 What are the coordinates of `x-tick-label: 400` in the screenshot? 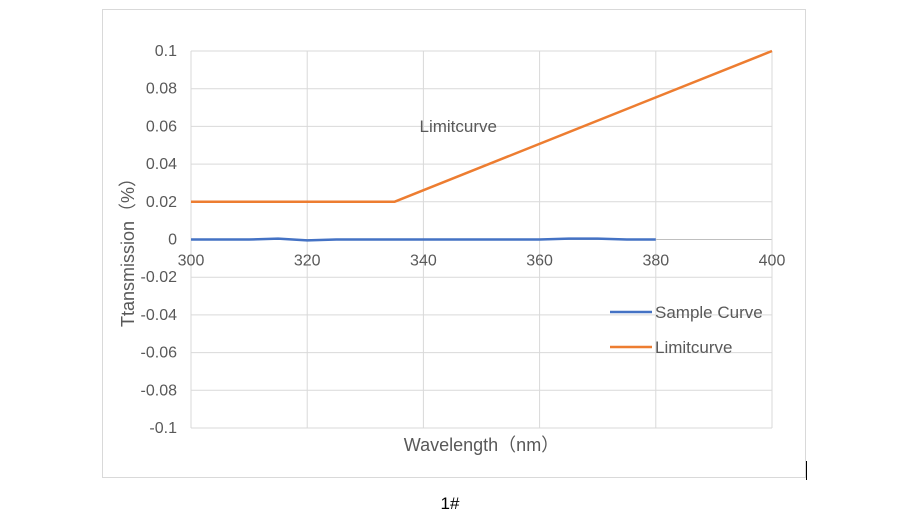 It's located at (772, 261).